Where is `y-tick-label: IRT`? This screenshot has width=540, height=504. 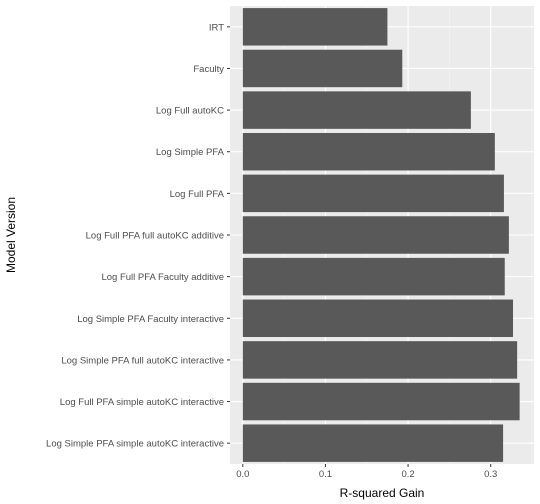
y-tick-label: IRT is located at coordinates (216, 27).